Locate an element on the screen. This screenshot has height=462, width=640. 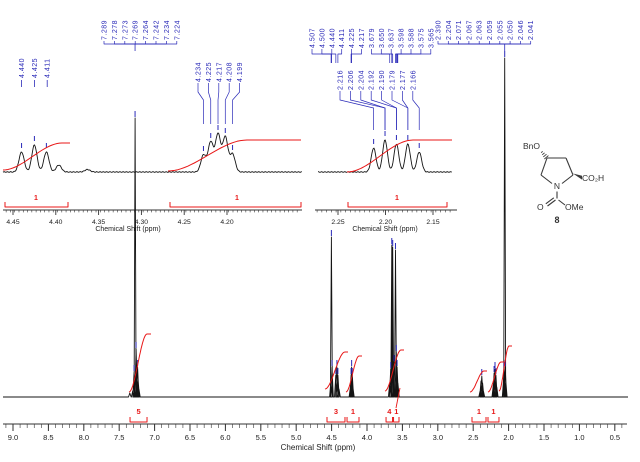
peak-label: 2.041 is located at coordinates (531, 30).